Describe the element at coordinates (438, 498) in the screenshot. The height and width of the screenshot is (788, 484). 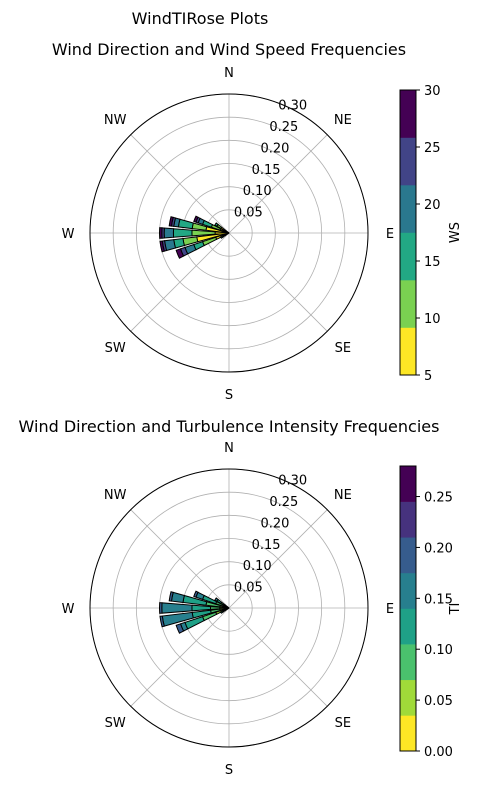
I see `colorbar-tick-label: 0.25` at that location.